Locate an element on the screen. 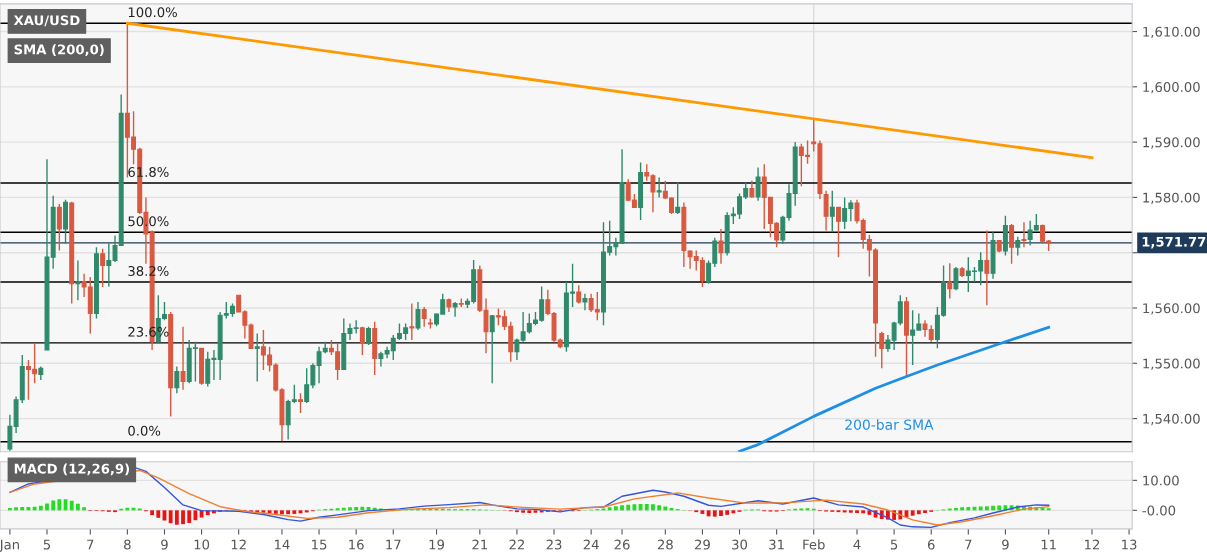  x-tick-label: 19 is located at coordinates (437, 544).